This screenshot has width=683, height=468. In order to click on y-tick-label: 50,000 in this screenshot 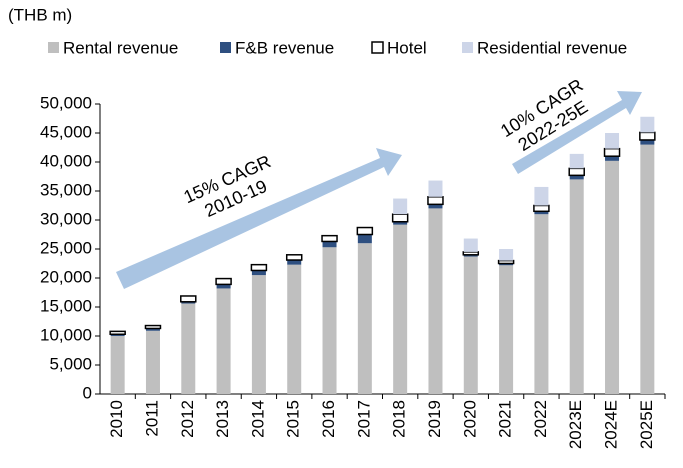, I will do `click(66, 102)`.